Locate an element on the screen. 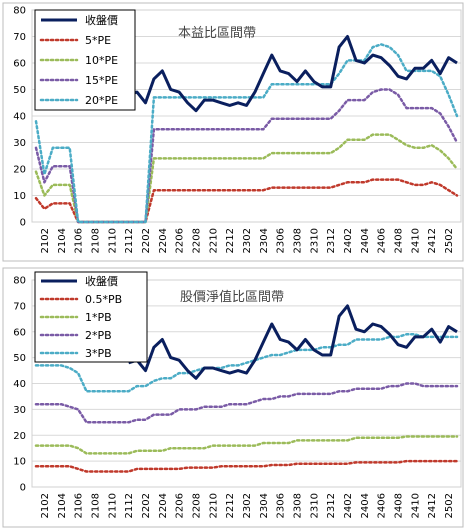 The image size is (466, 530). legend-label: 5*PE is located at coordinates (98, 40).